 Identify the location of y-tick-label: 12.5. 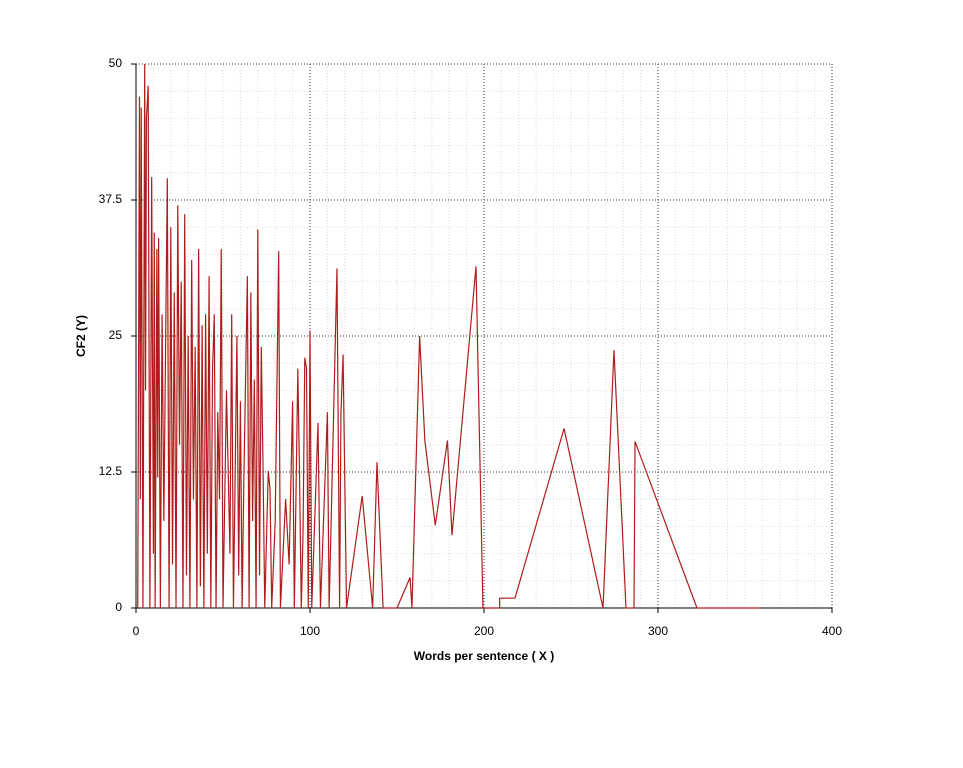
(111, 471).